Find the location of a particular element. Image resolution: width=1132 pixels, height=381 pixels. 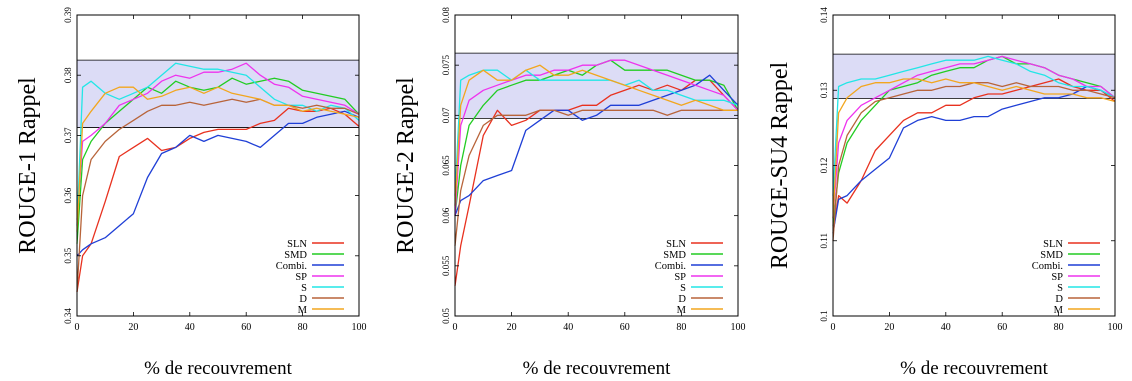

y-tick-label: 0.39 is located at coordinates (68, 15).